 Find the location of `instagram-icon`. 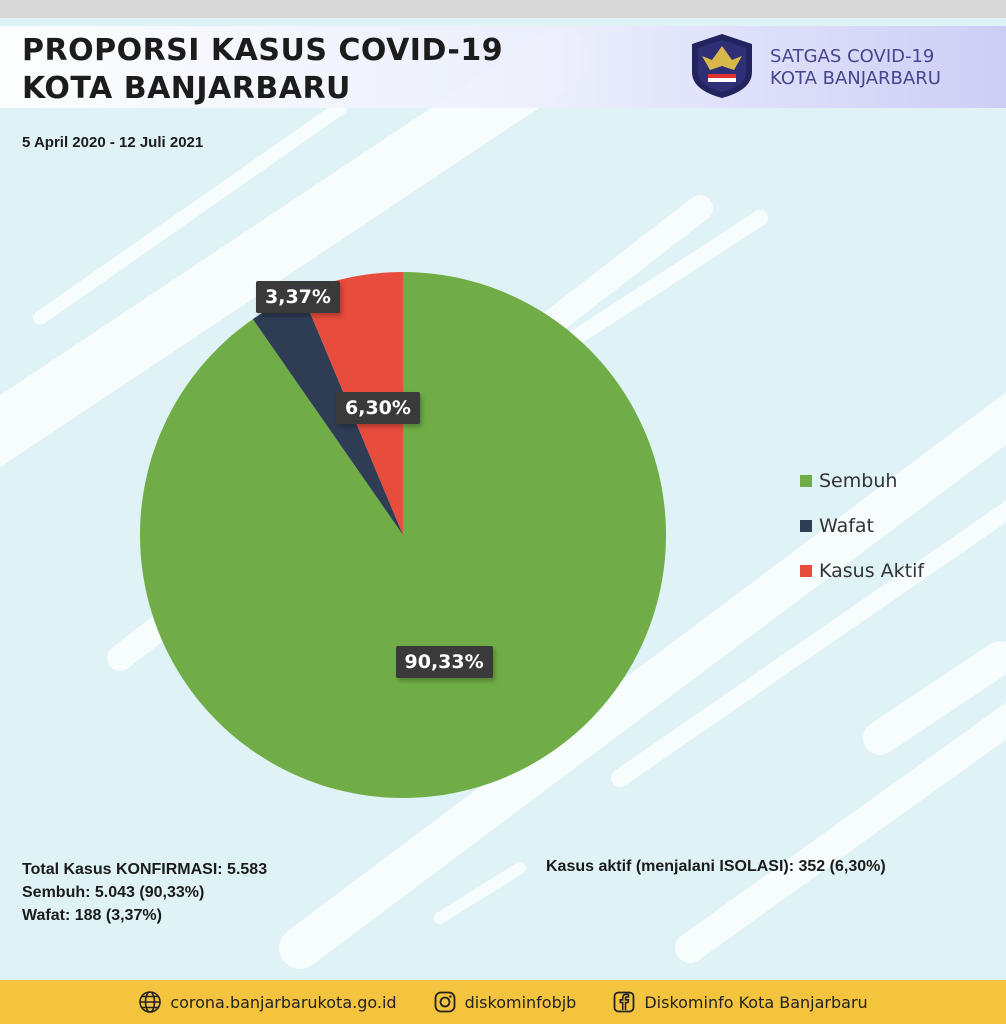

instagram-icon is located at coordinates (444, 1002).